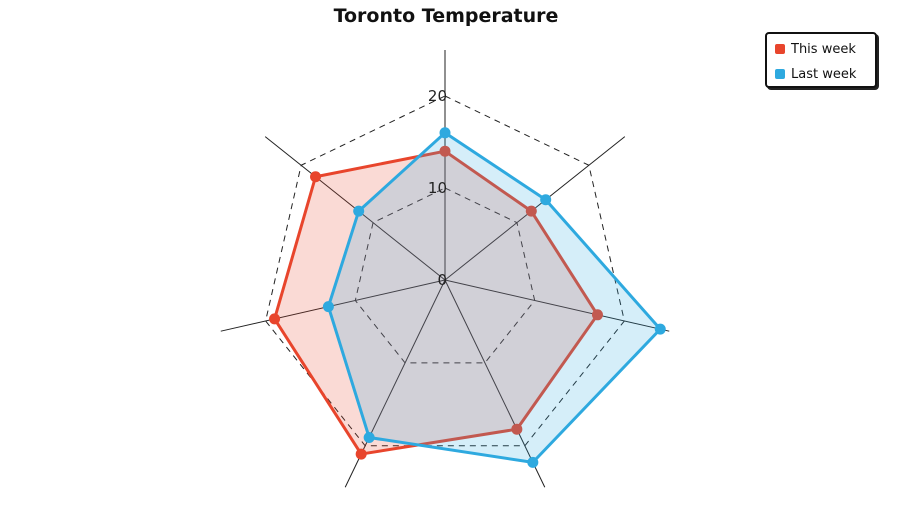  I want to click on radar-ring, so click(445, 275).